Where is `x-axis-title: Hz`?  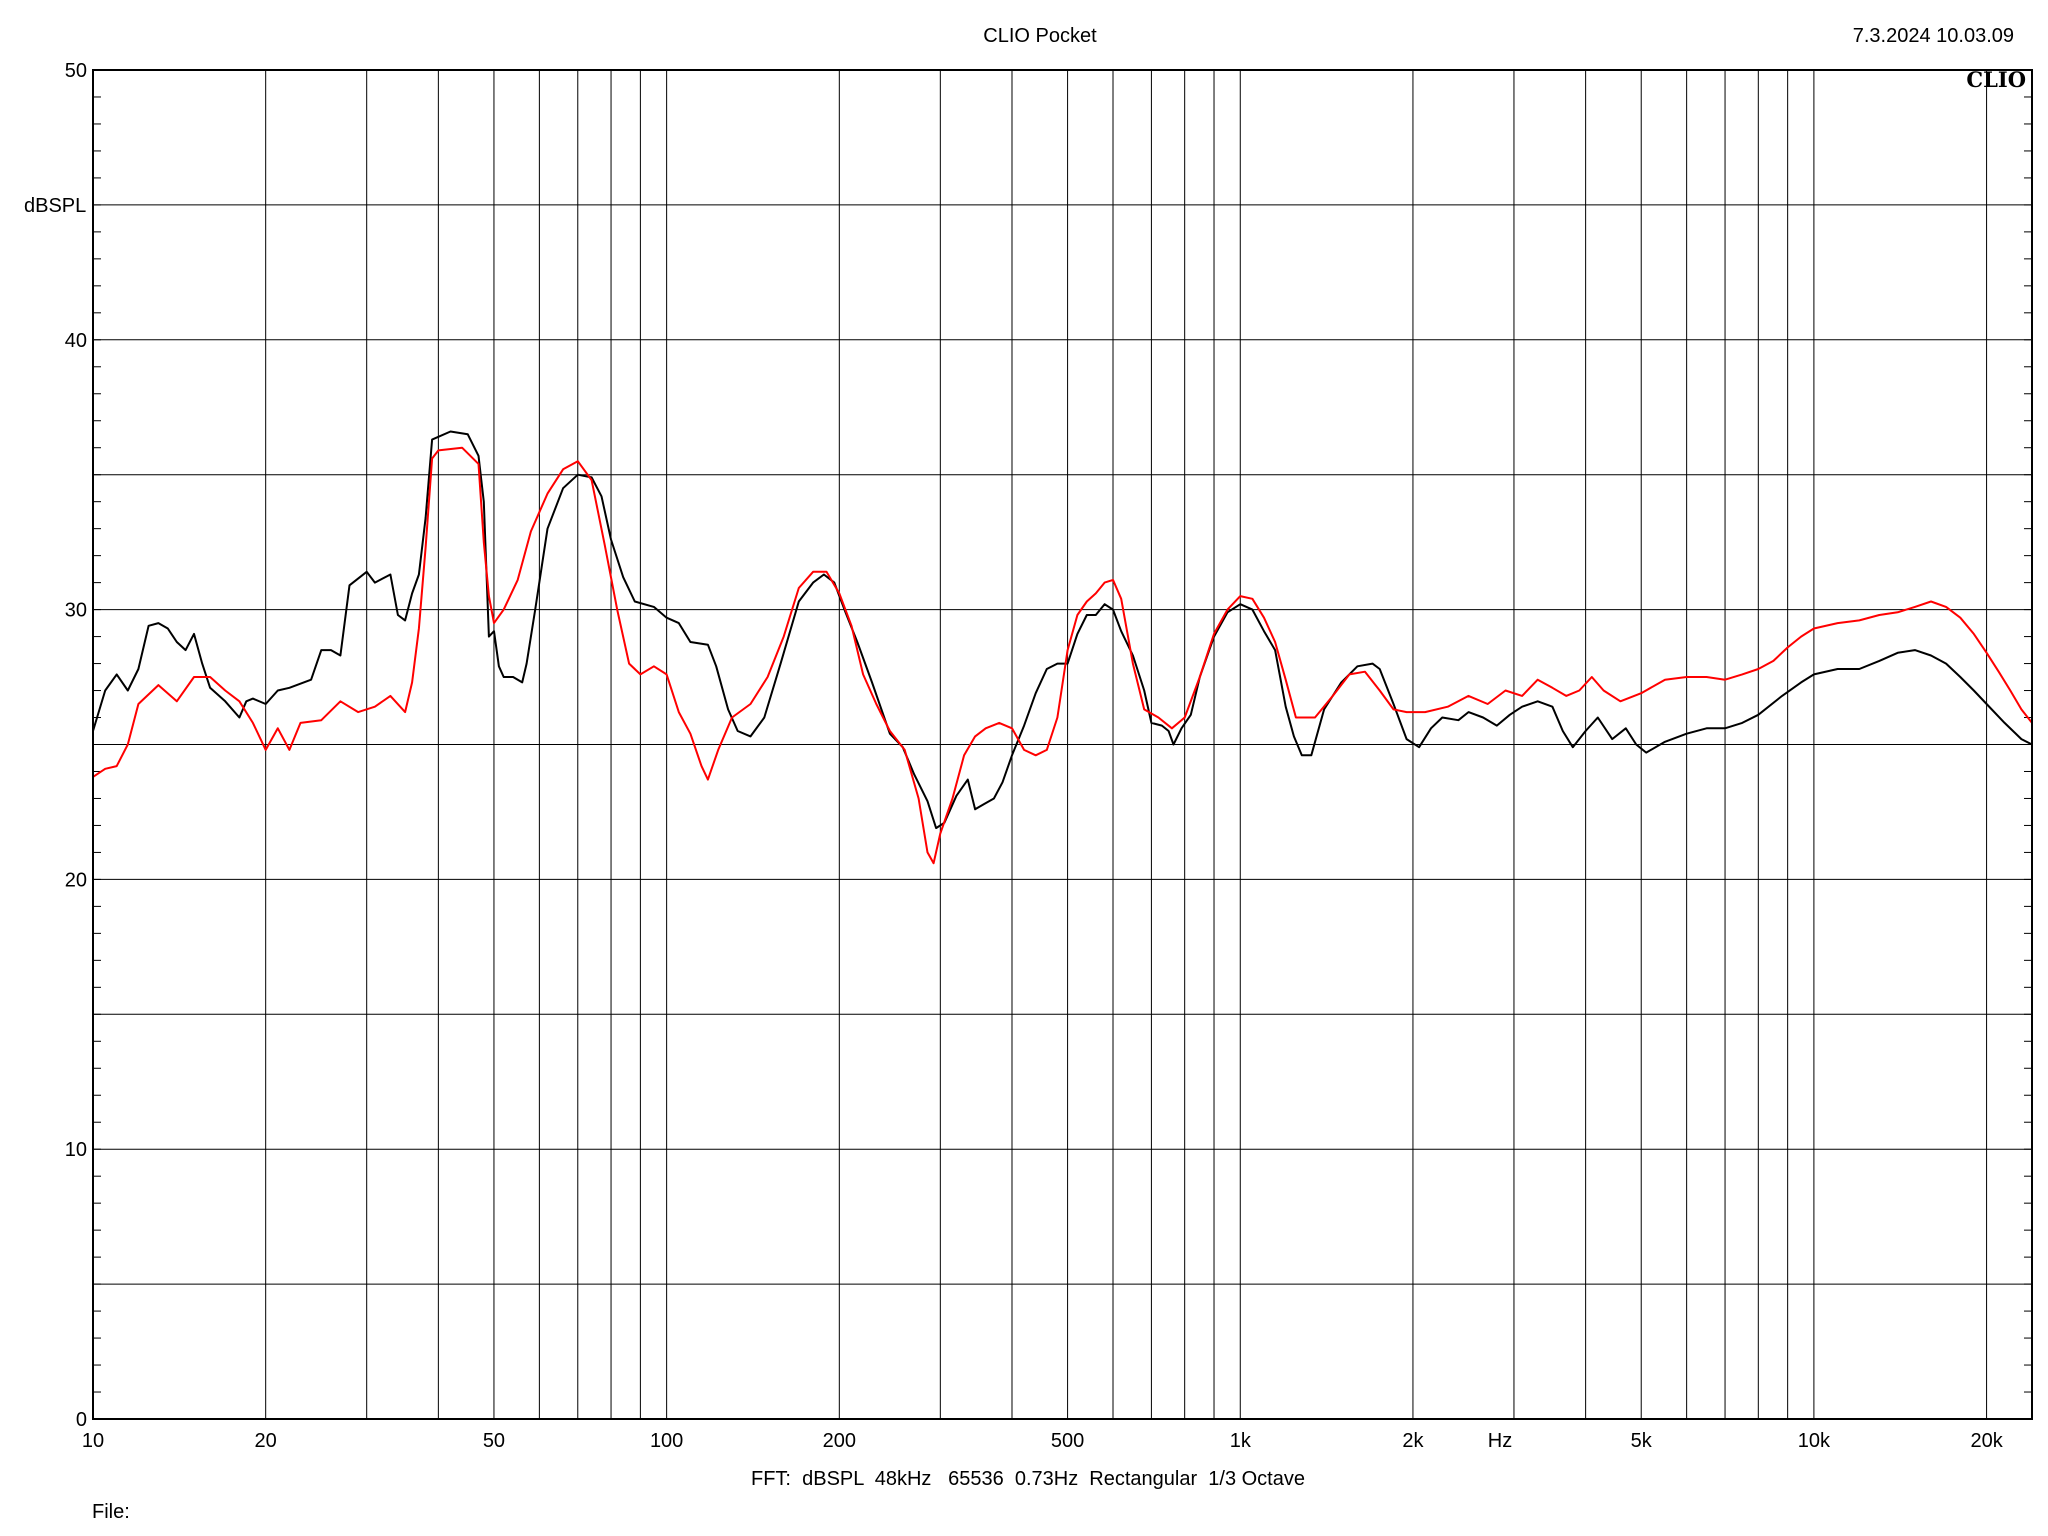
x-axis-title: Hz is located at coordinates (1500, 1441).